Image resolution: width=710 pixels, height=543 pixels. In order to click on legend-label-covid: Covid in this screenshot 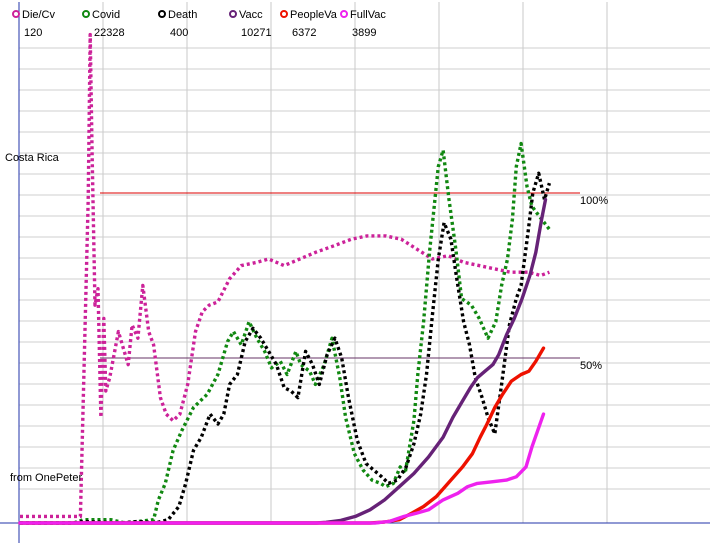, I will do `click(106, 15)`.